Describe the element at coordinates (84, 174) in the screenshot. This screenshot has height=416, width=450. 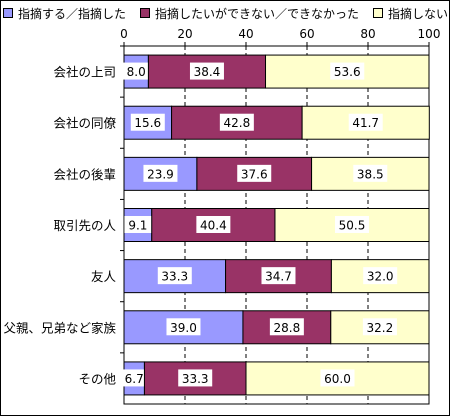
I see `category-label: 会社の後輩` at that location.